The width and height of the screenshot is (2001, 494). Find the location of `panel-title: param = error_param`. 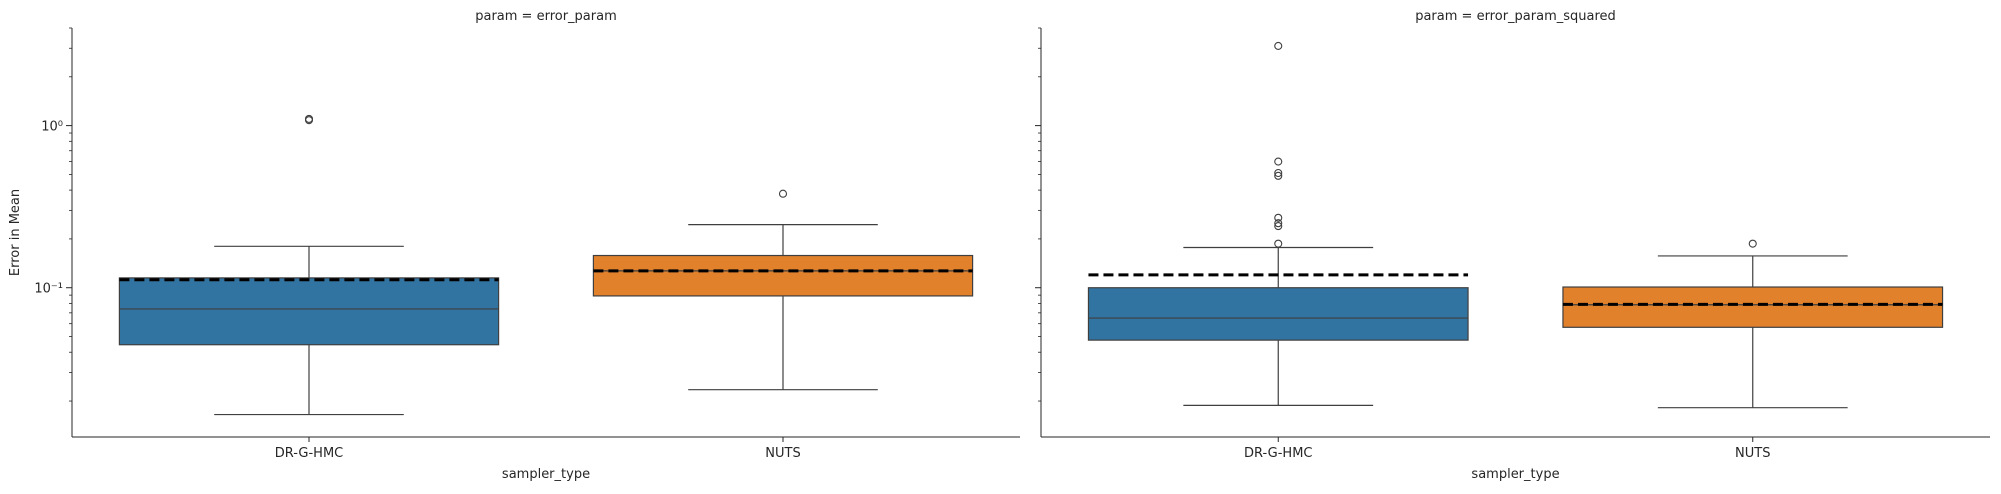

panel-title: param = error_param is located at coordinates (546, 16).